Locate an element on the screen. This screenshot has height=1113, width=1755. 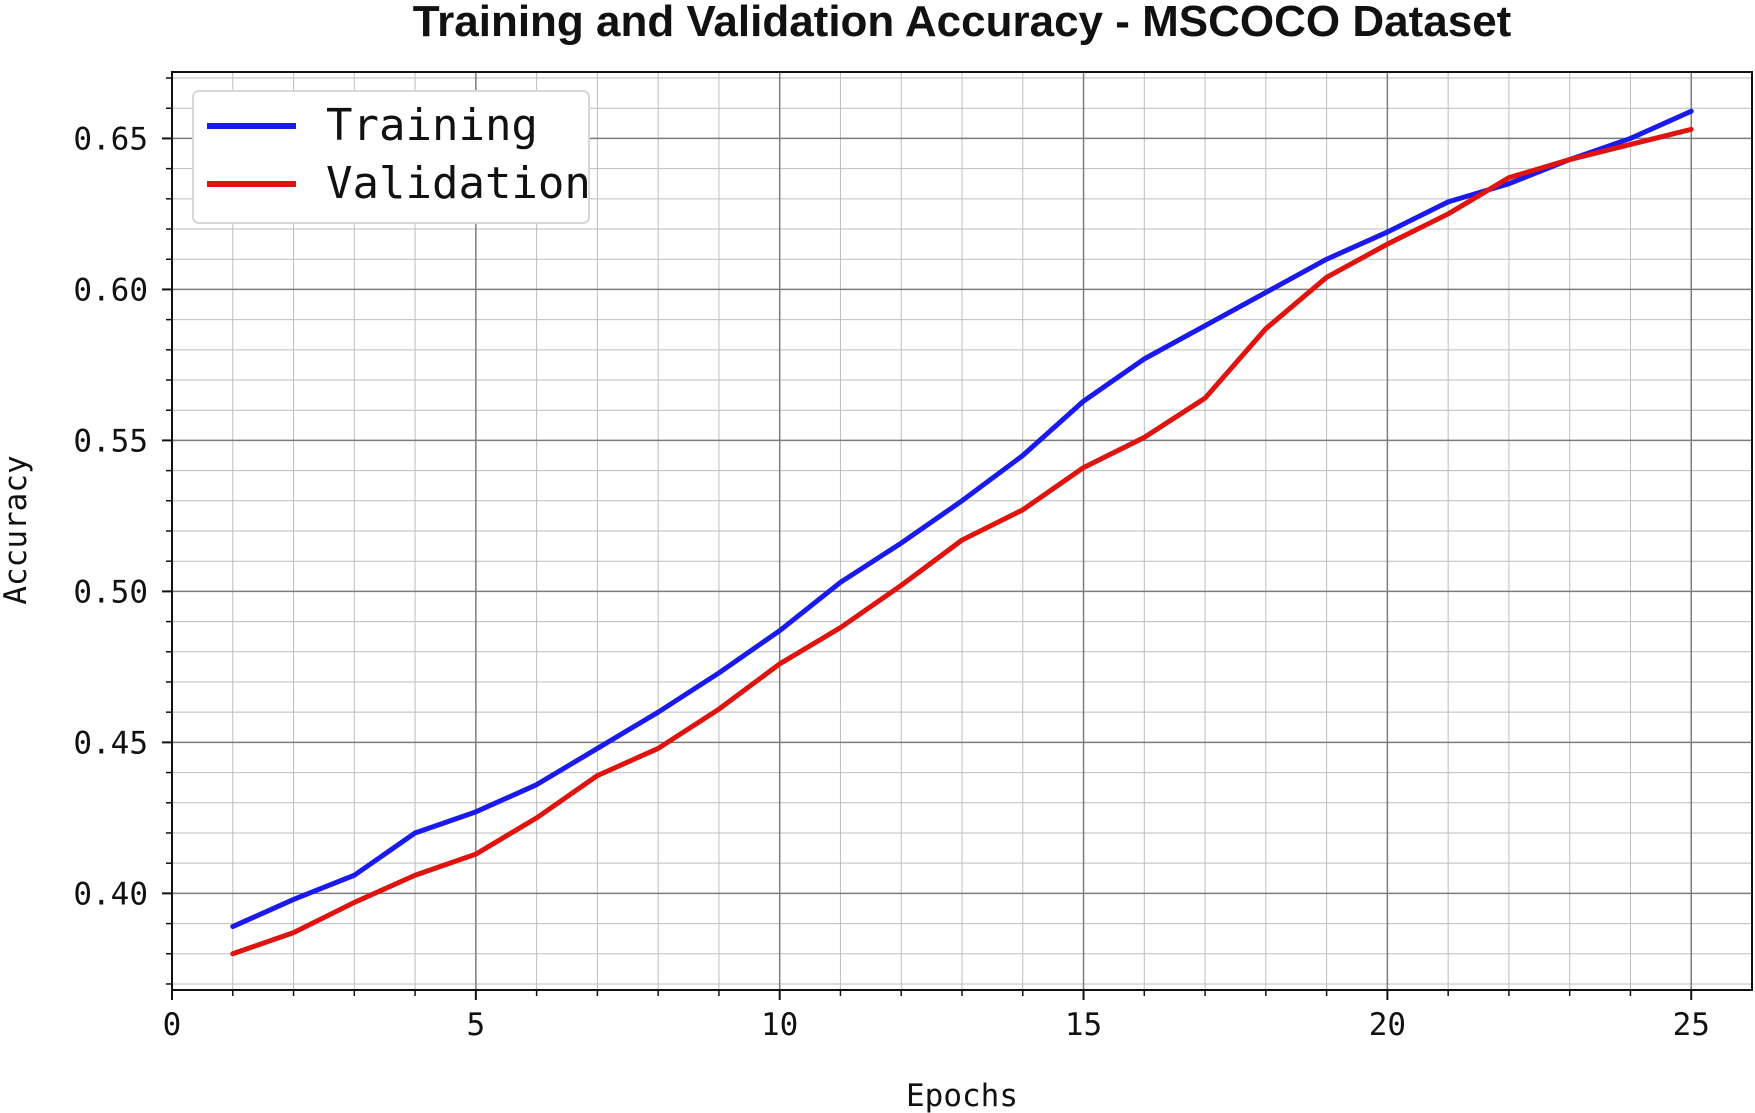
x-tick-label: 25 is located at coordinates (1691, 1025).